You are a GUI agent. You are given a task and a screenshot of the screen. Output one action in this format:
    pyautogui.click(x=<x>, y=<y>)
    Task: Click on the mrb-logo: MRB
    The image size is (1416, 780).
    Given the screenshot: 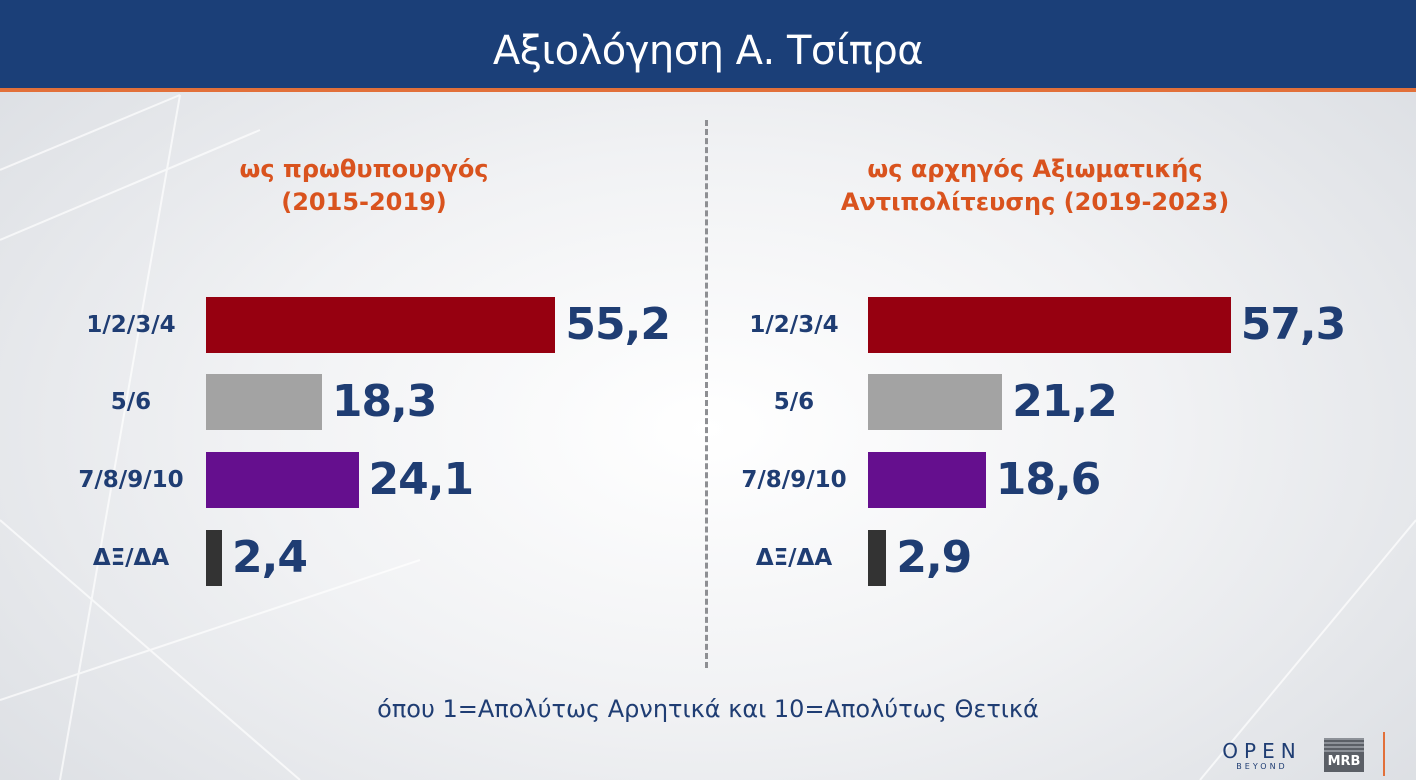 What is the action you would take?
    pyautogui.click(x=1344, y=755)
    